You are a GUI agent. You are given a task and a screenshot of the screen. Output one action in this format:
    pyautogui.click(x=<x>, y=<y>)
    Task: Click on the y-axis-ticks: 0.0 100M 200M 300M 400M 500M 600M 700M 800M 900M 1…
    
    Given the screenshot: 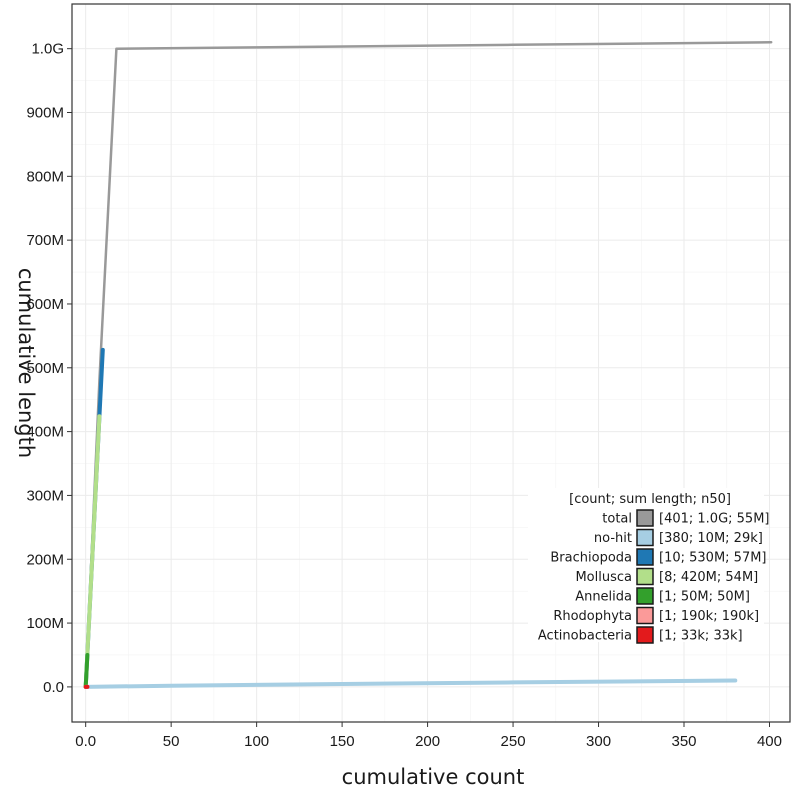 What is the action you would take?
    pyautogui.click(x=49, y=368)
    